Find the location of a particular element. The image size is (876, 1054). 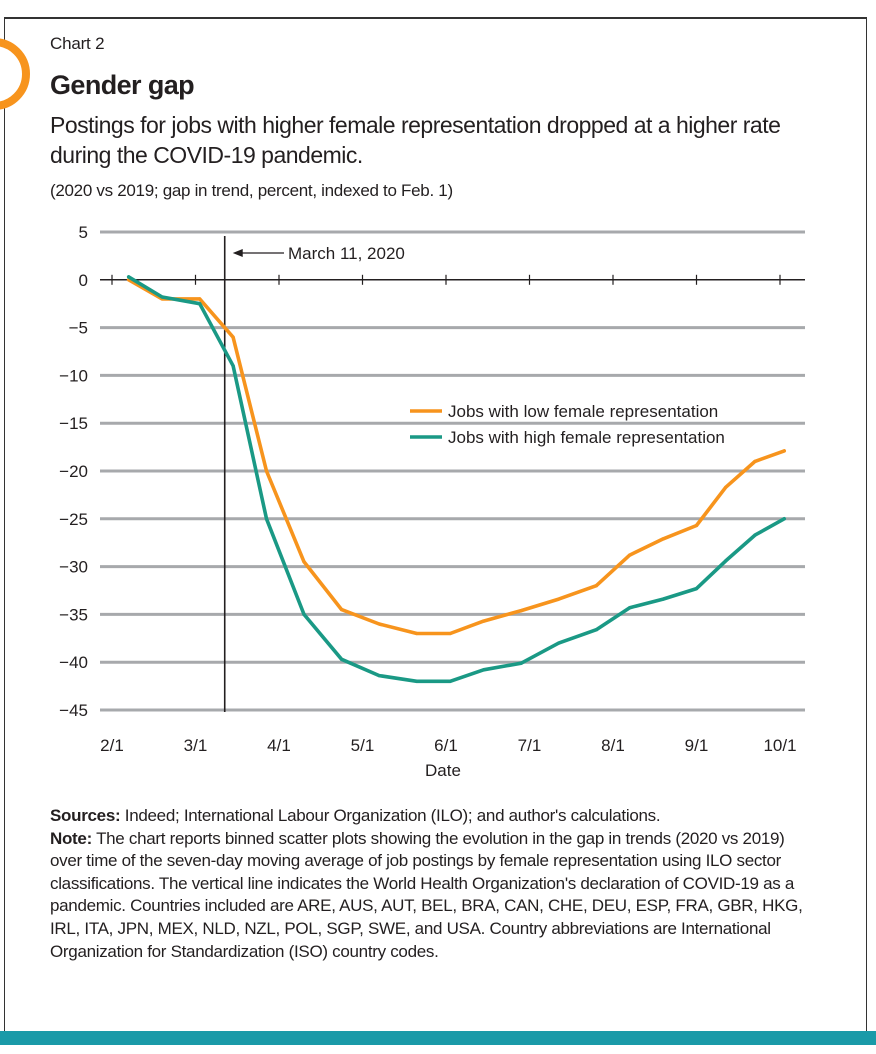

note-label: Note: is located at coordinates (71, 838).